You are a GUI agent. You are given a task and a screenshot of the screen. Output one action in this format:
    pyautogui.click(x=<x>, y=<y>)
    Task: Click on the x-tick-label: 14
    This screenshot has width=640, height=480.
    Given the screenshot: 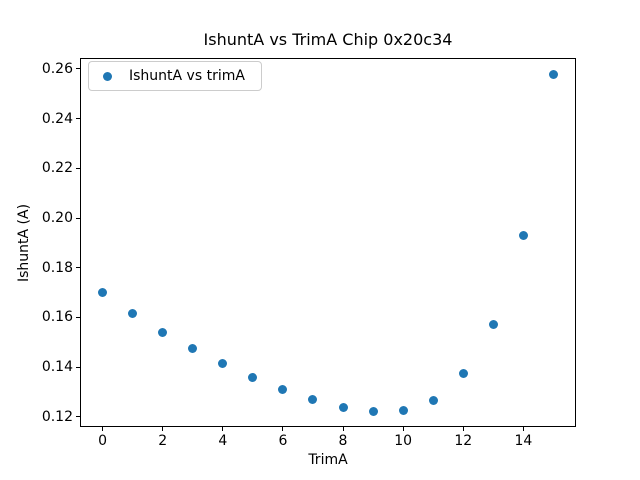 What is the action you would take?
    pyautogui.click(x=523, y=441)
    